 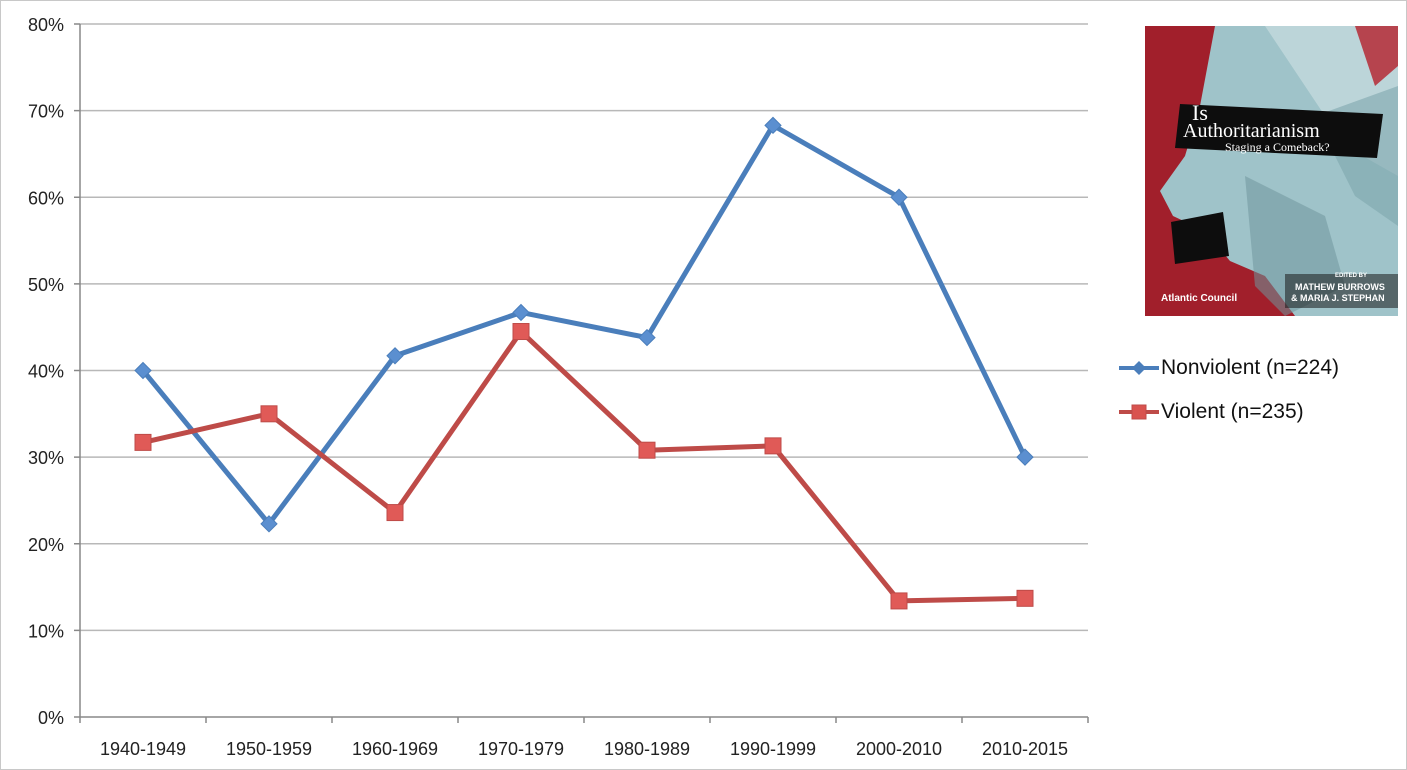 I want to click on y-tick-label: 10%, so click(x=46, y=631).